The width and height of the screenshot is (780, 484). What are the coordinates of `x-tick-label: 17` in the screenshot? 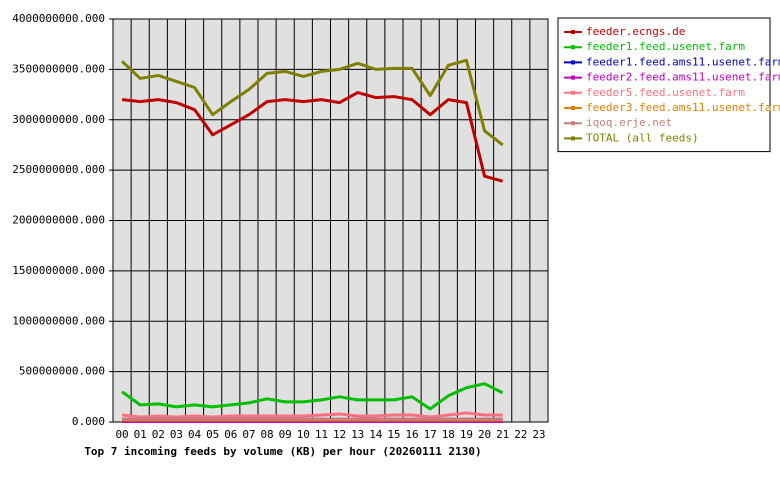 It's located at (430, 434).